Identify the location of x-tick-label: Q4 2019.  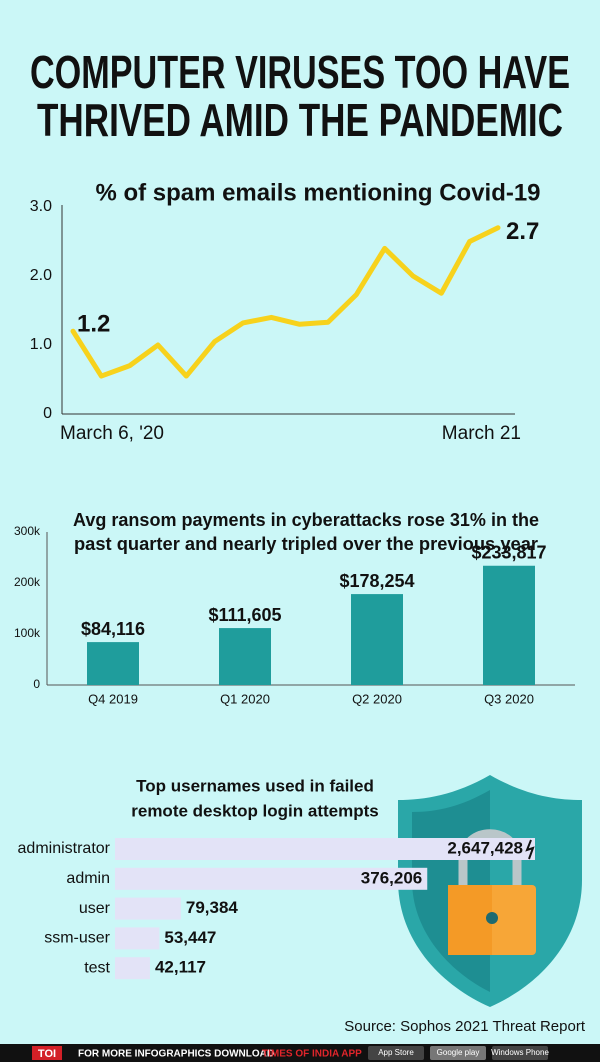
(113, 698).